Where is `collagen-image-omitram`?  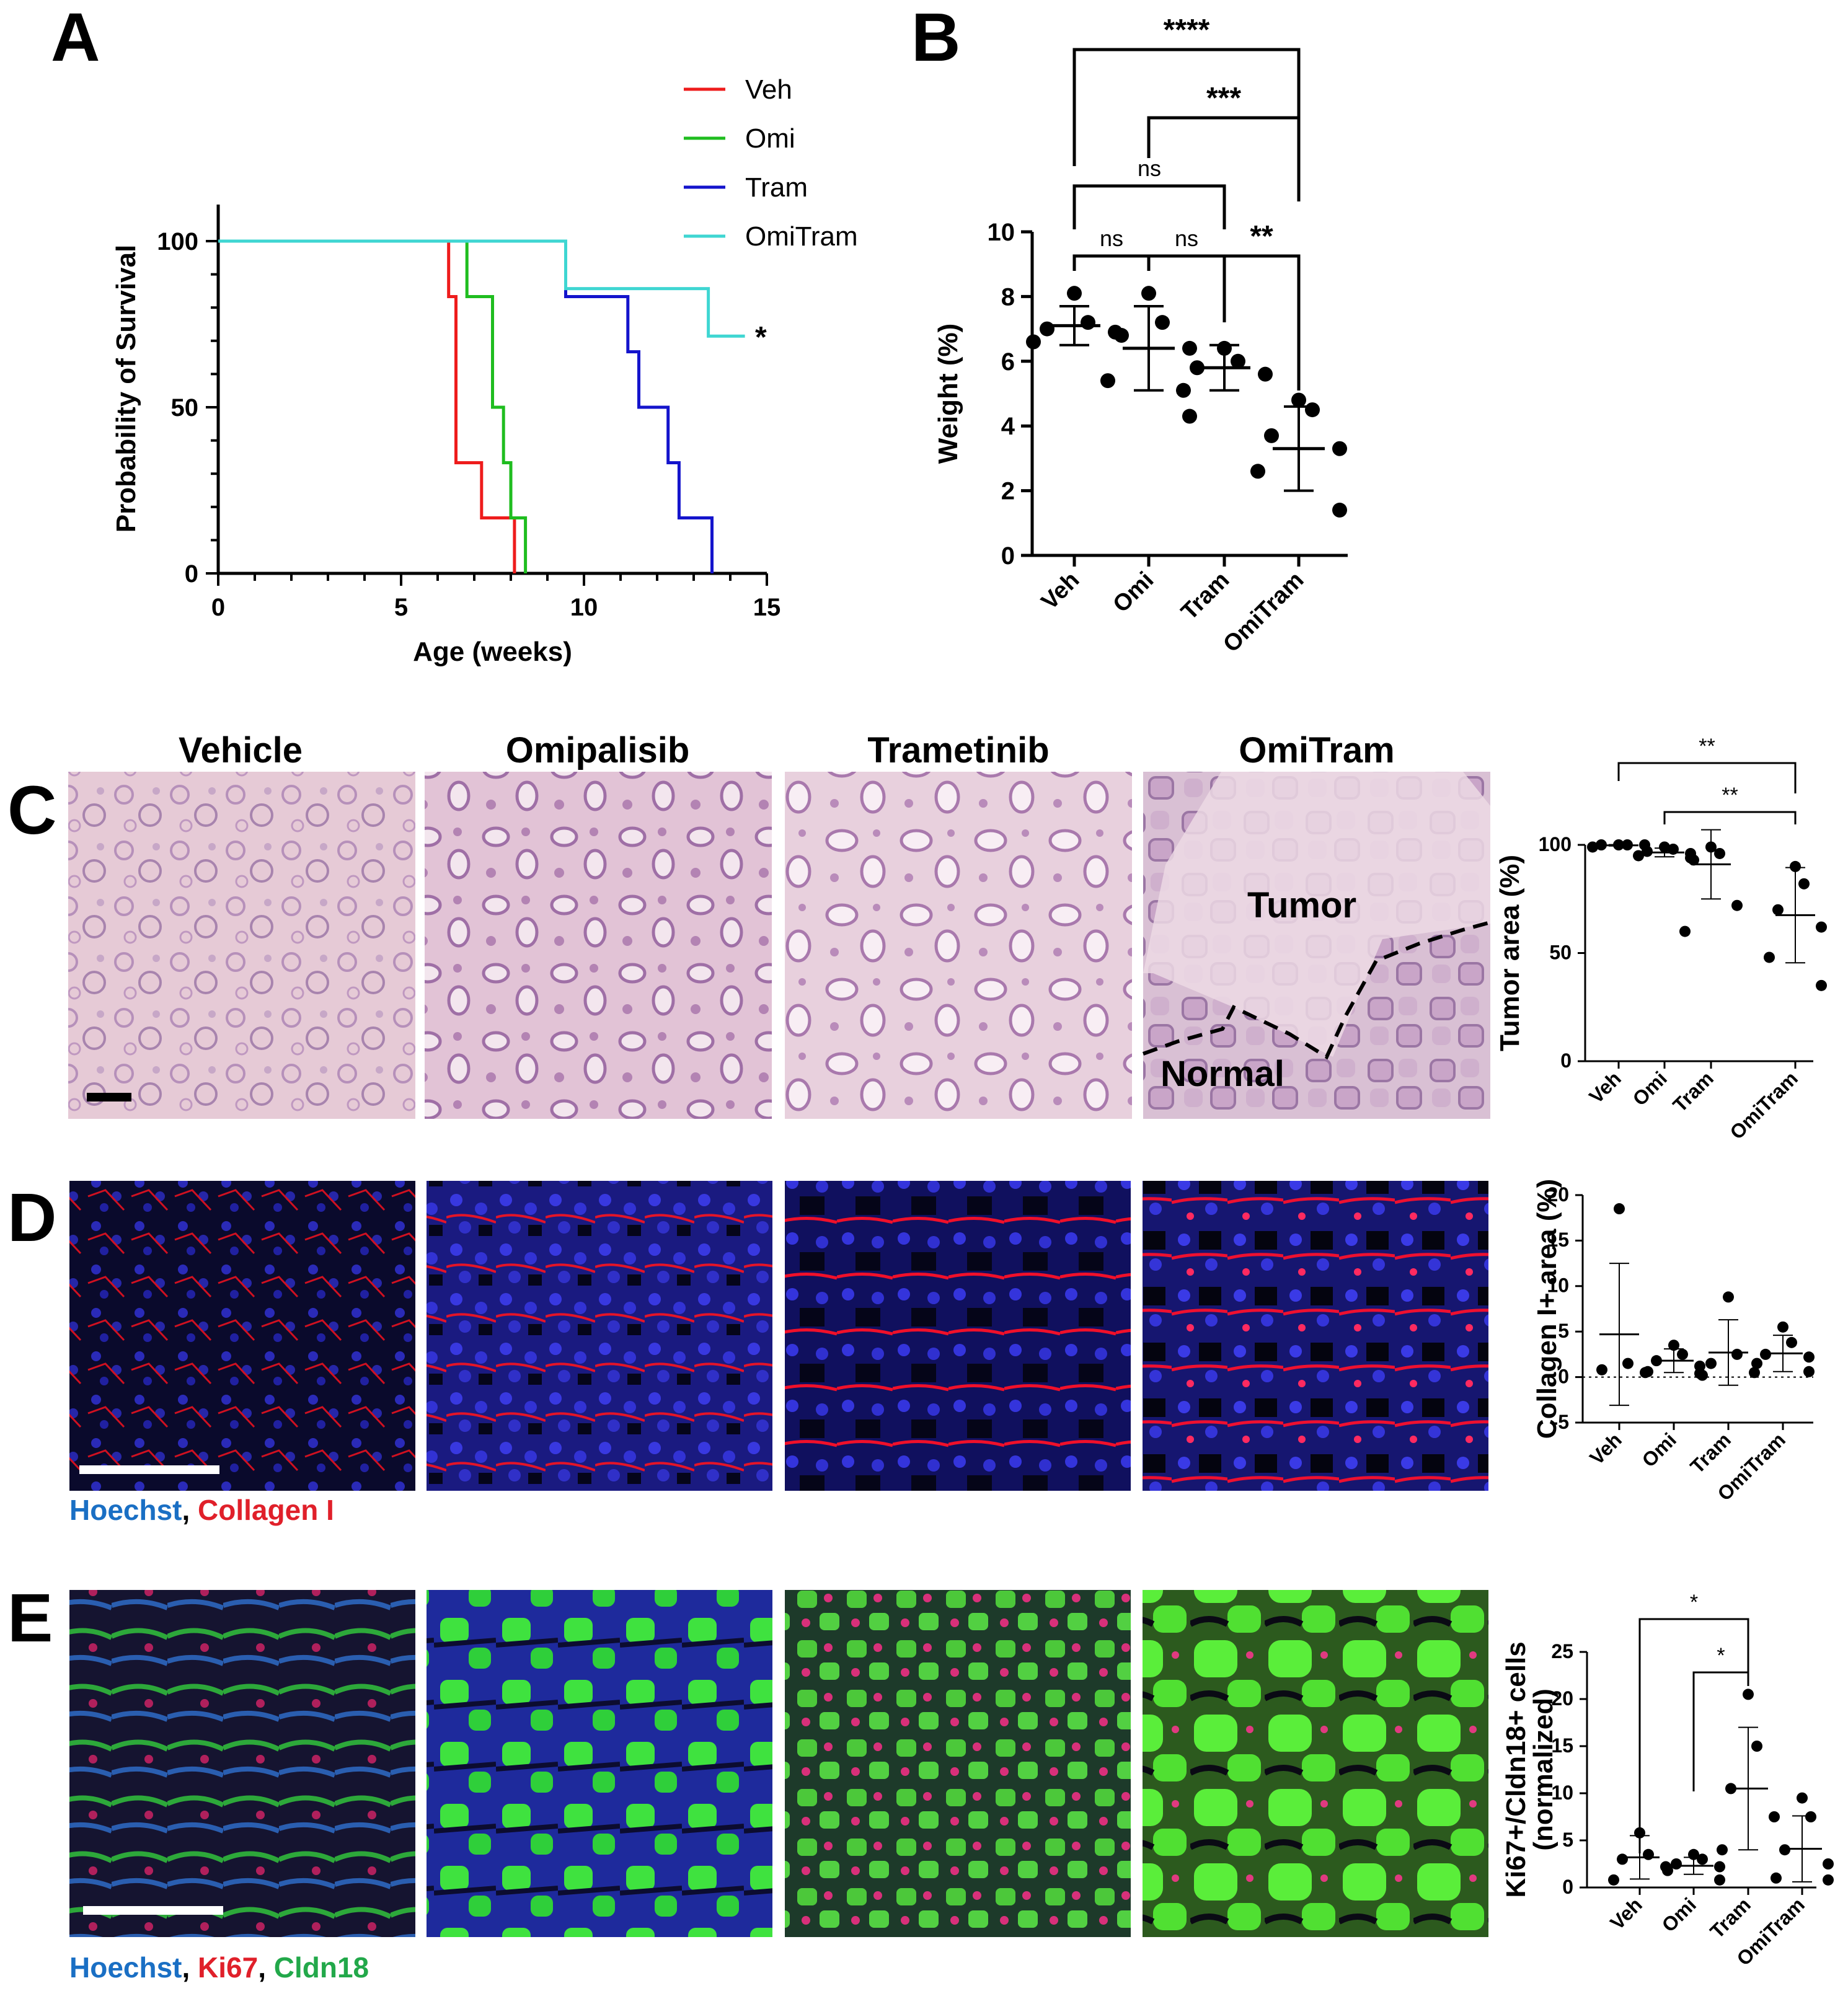
collagen-image-omitram is located at coordinates (1316, 1336).